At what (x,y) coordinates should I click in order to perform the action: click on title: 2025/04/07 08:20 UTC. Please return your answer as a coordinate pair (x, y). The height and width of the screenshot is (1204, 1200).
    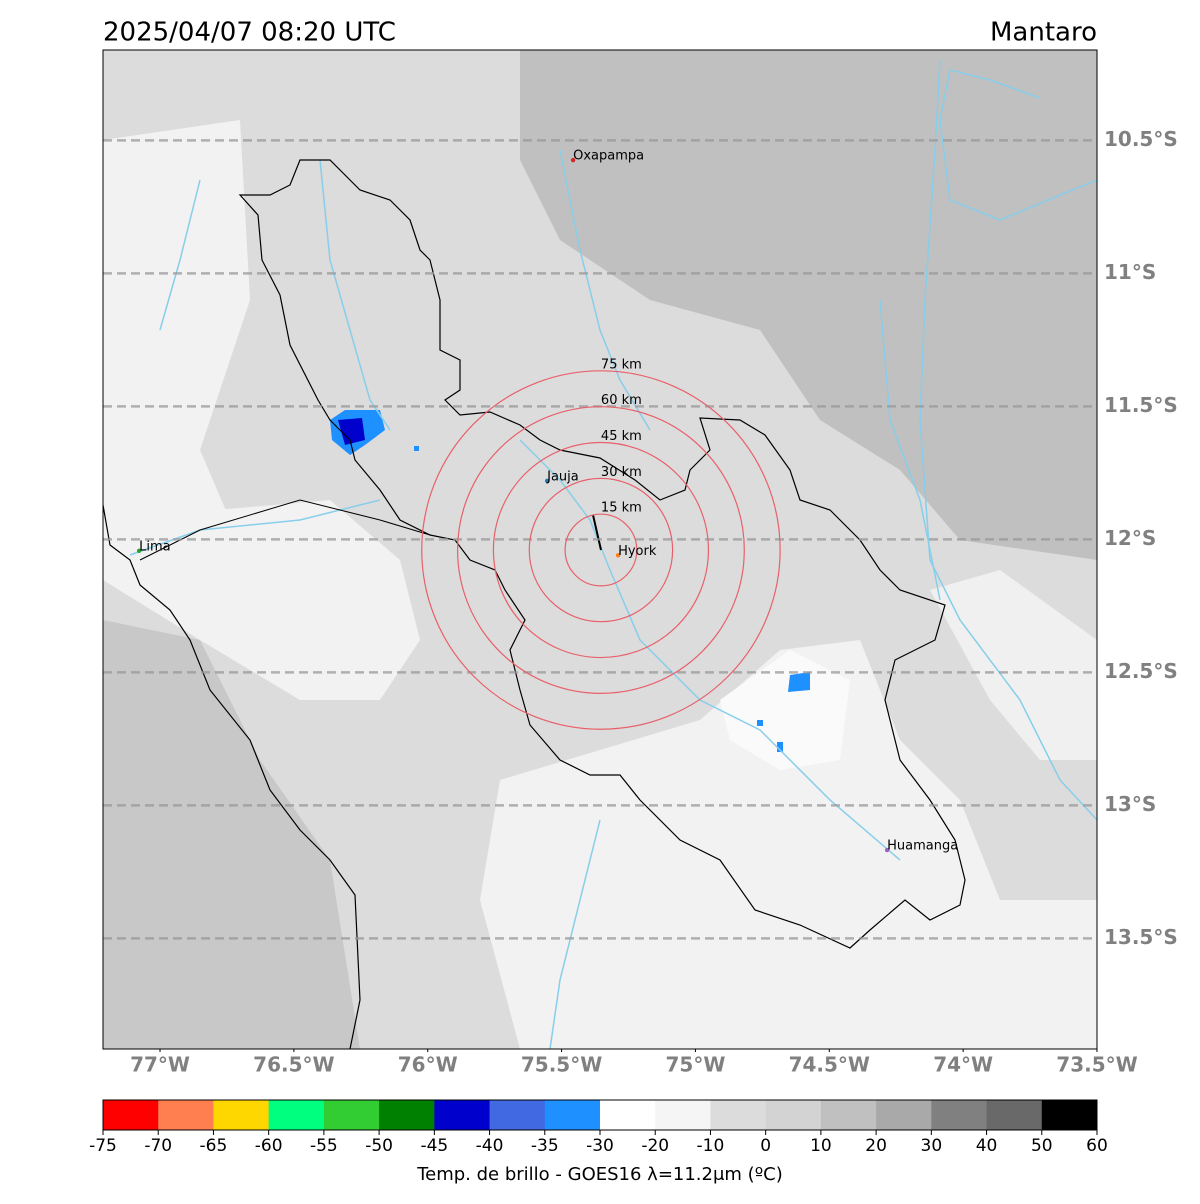
    Looking at the image, I should click on (249, 33).